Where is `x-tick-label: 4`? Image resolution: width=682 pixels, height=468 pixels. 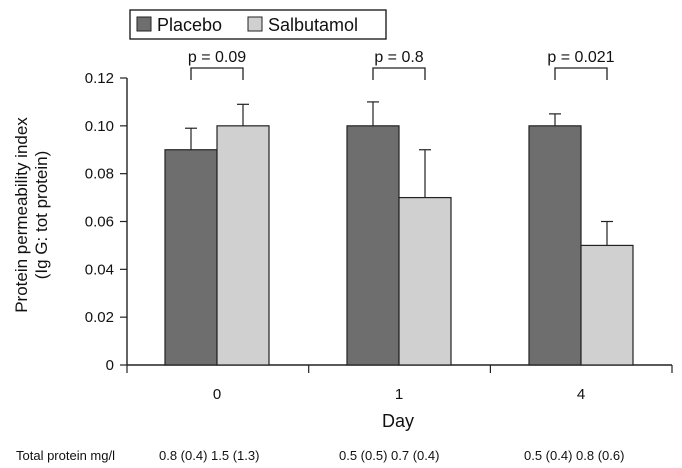
x-tick-label: 4 is located at coordinates (581, 394).